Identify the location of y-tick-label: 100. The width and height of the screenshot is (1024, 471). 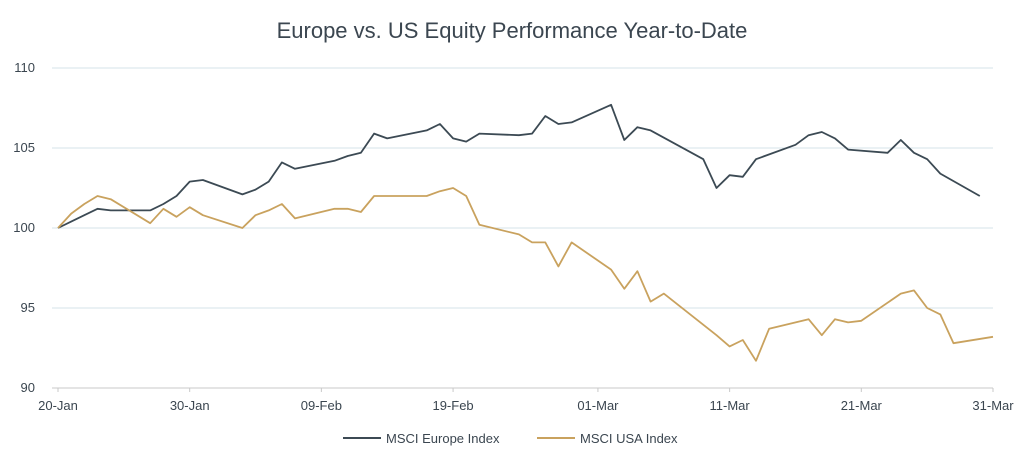
(24, 227).